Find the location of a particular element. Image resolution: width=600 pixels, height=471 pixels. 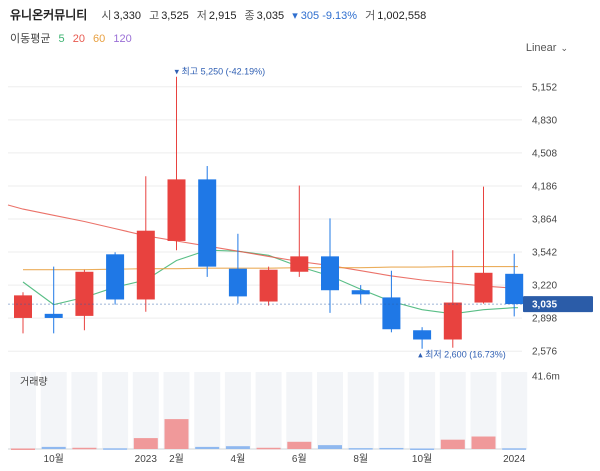

price-tick-label: 3,864 is located at coordinates (544, 220).